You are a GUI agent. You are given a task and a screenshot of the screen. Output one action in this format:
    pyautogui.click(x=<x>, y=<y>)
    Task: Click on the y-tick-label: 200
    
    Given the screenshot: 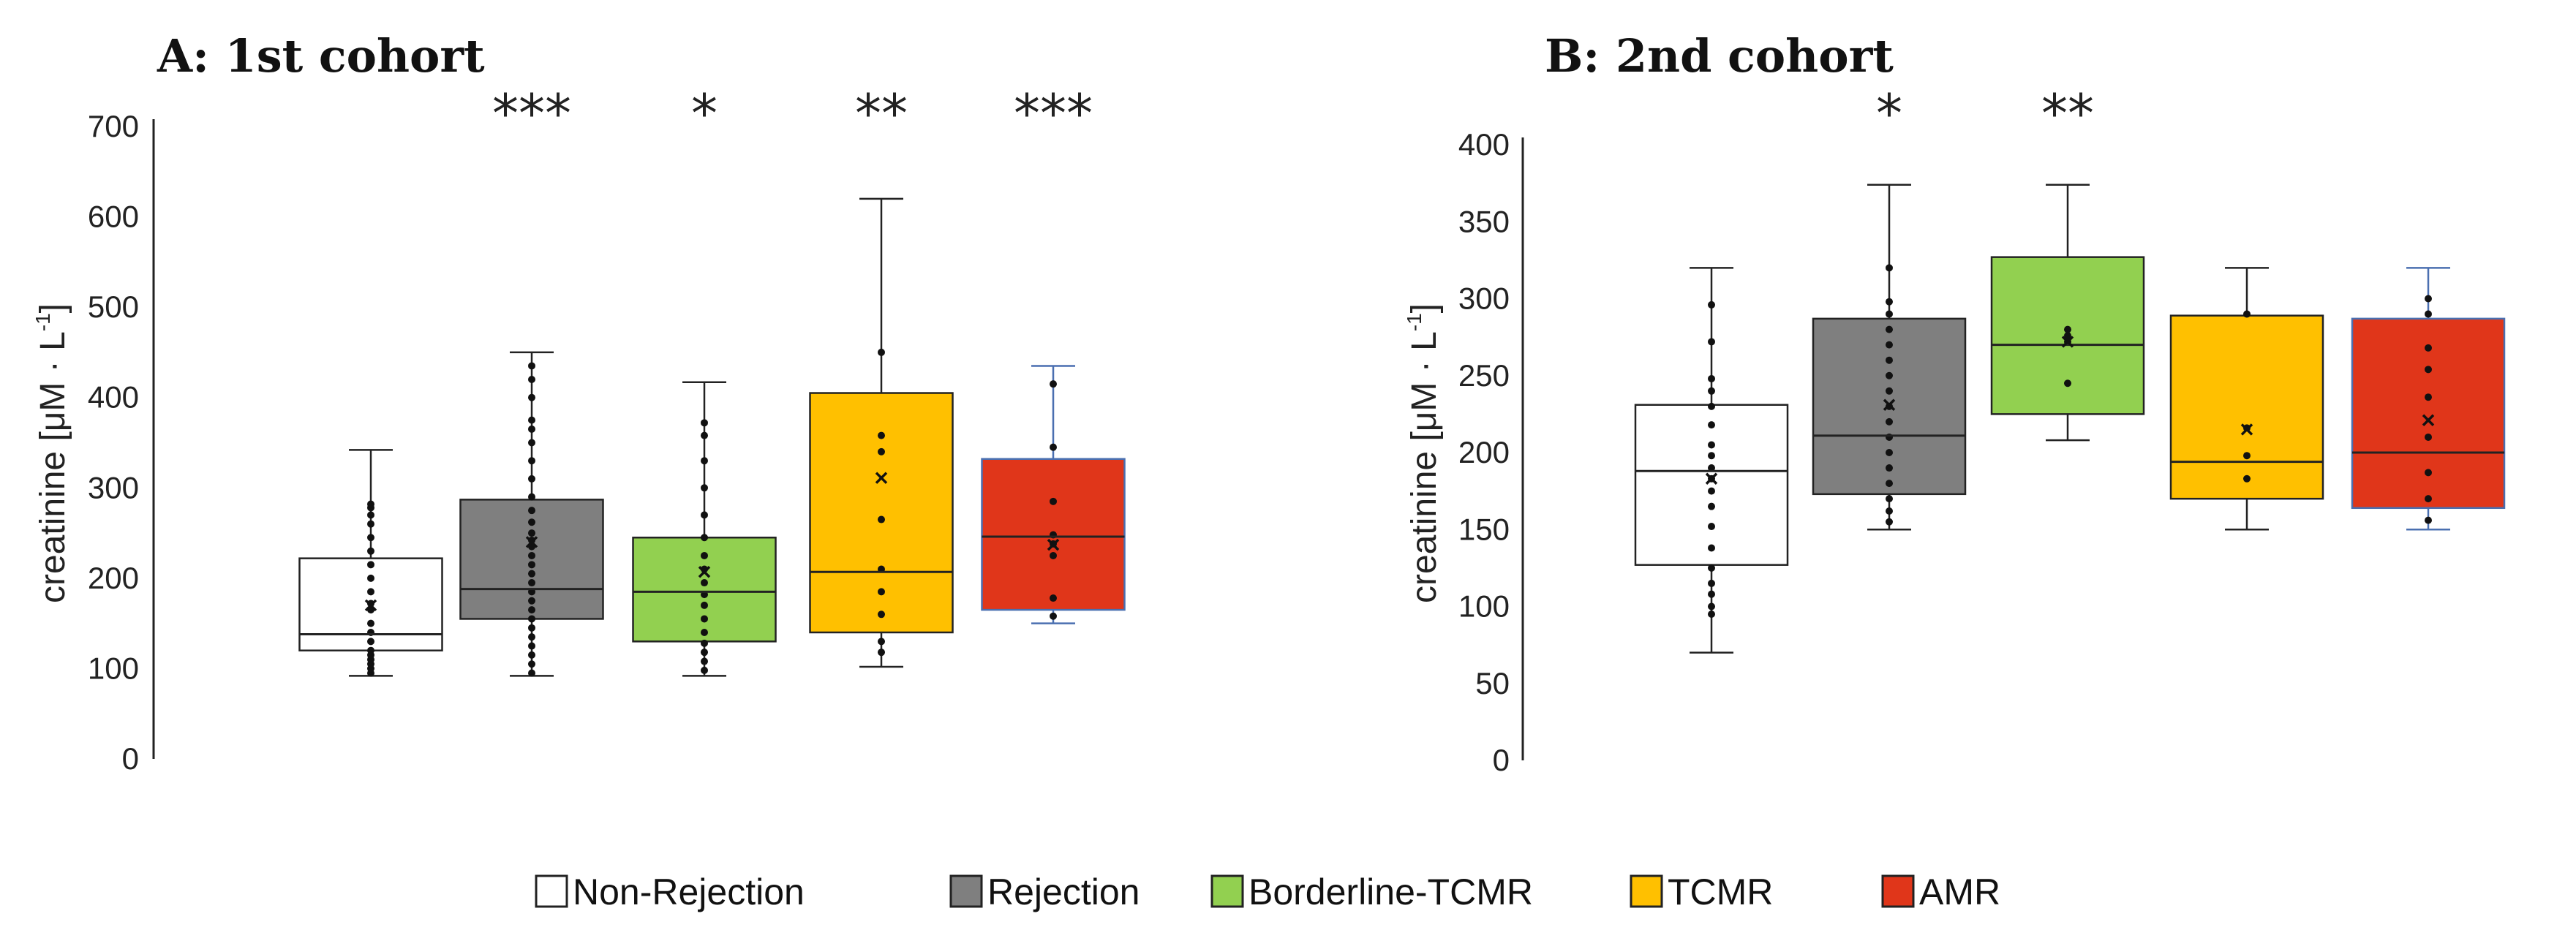 What is the action you would take?
    pyautogui.click(x=1484, y=452)
    